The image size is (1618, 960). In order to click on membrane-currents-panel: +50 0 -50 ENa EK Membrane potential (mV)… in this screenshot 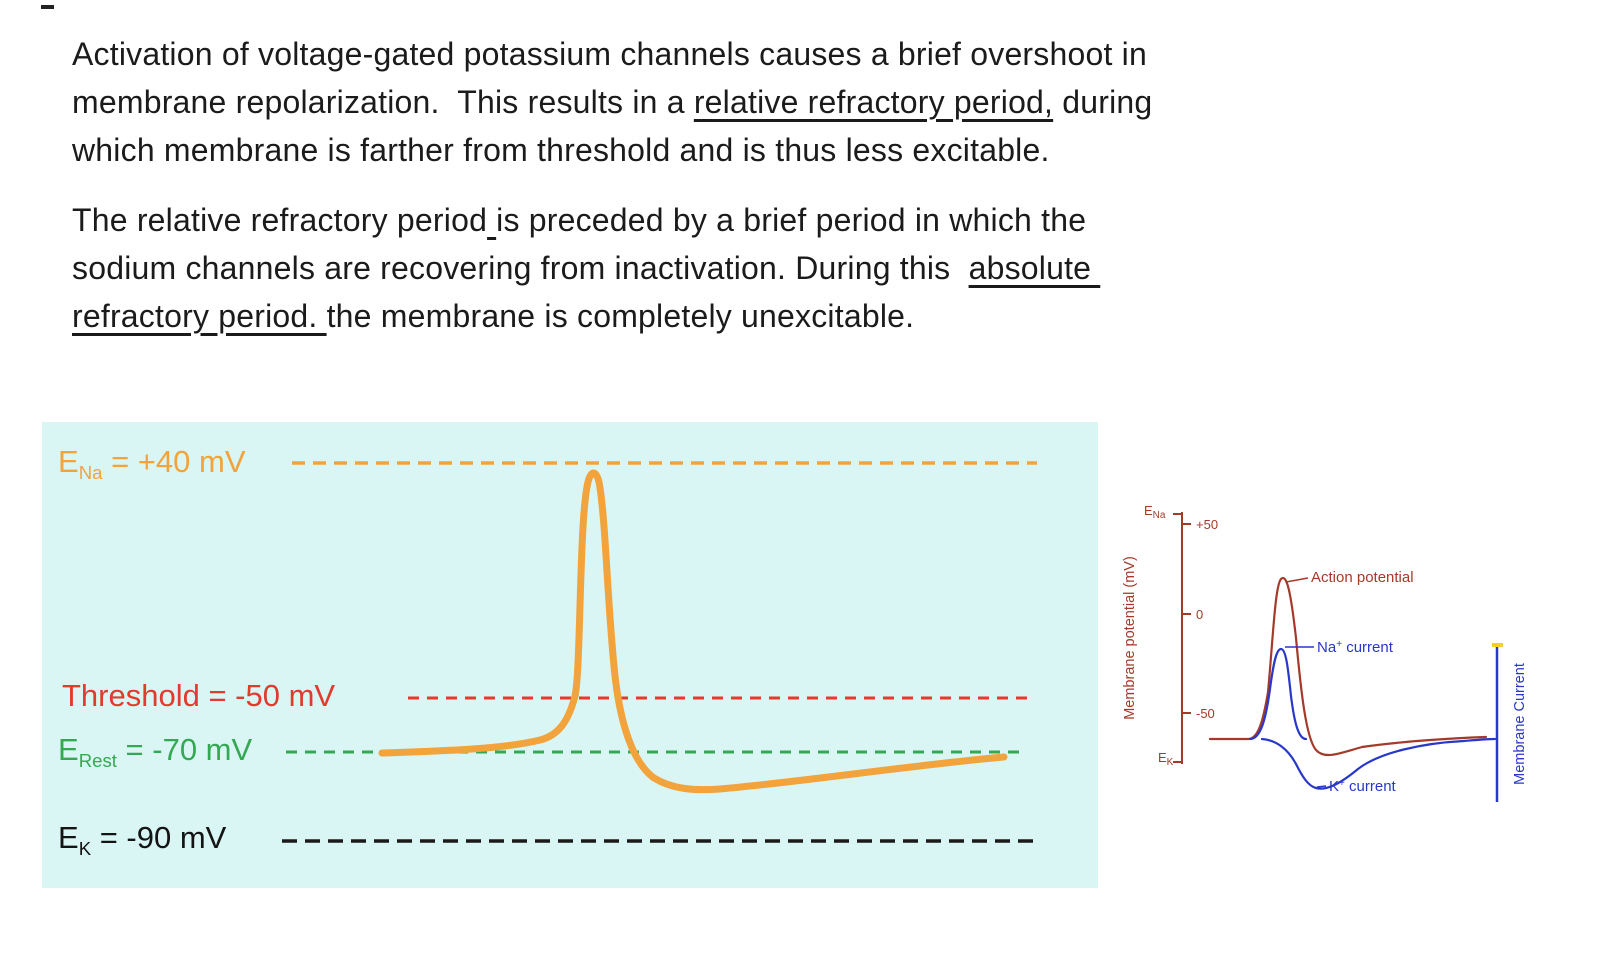, I will do `click(1347, 661)`.